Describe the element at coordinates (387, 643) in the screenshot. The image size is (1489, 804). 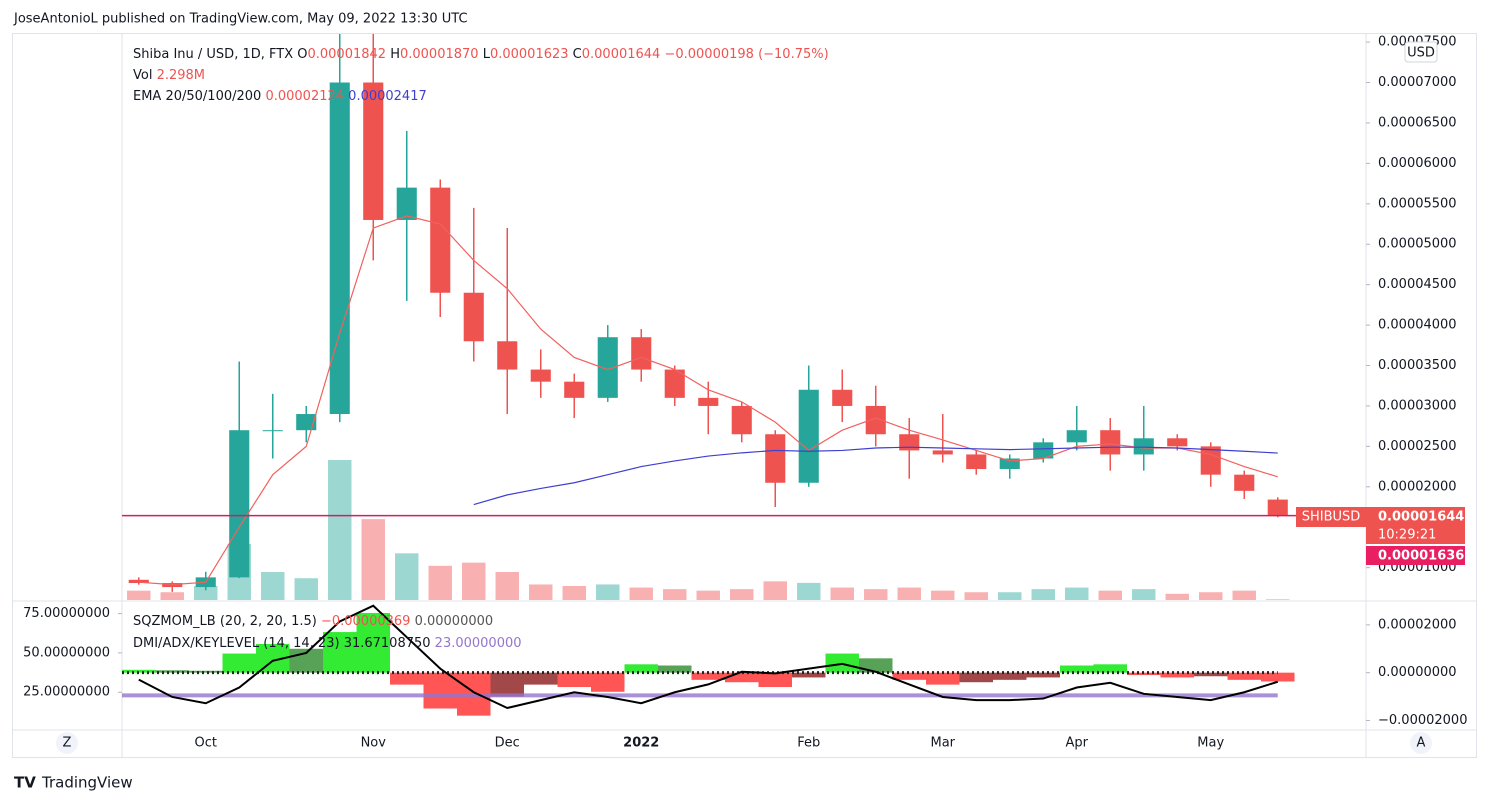
I see `value: 31.67108750` at that location.